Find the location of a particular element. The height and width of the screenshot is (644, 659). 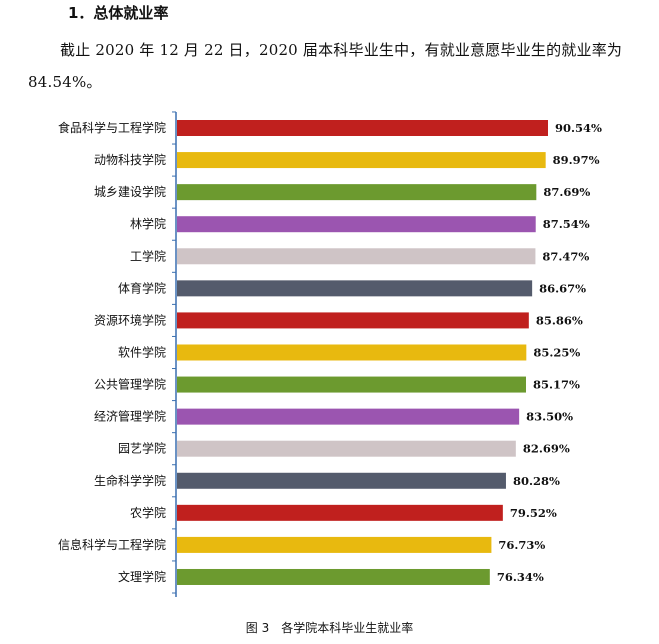

y-axis-ticks is located at coordinates (174, 352).